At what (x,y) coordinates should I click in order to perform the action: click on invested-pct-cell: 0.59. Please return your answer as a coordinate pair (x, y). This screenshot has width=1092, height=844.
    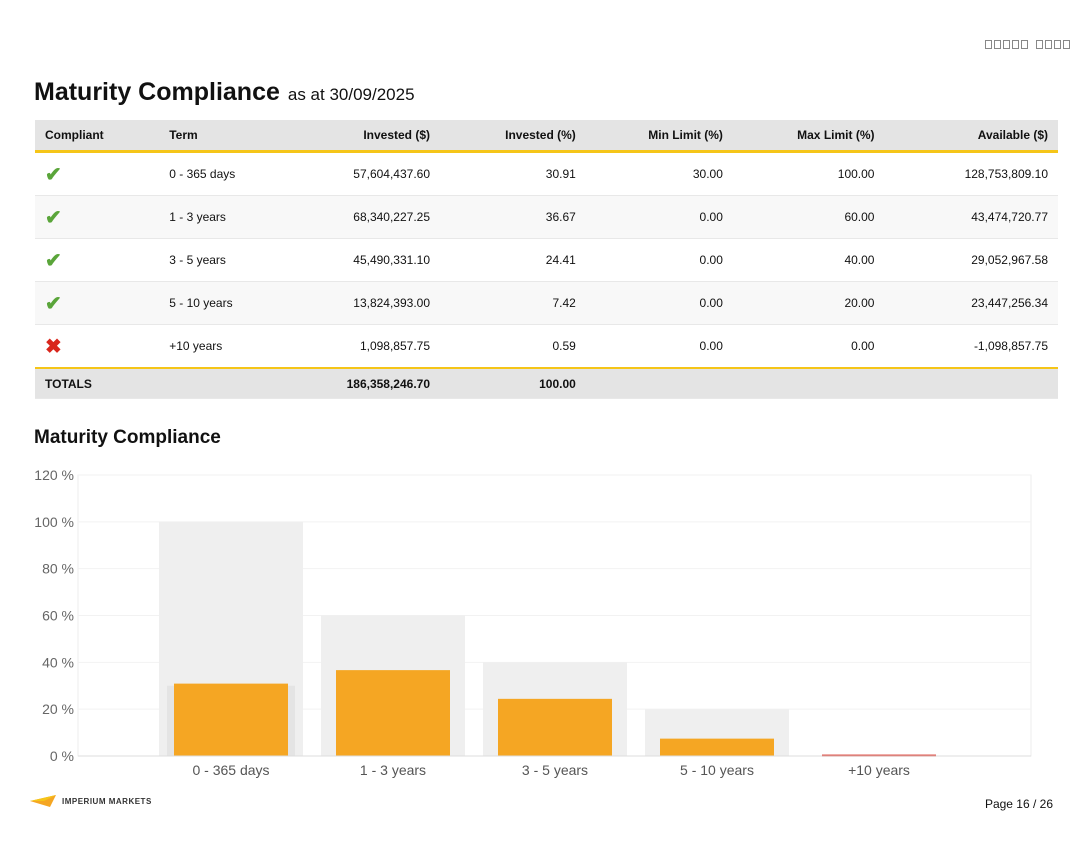
    Looking at the image, I should click on (513, 346).